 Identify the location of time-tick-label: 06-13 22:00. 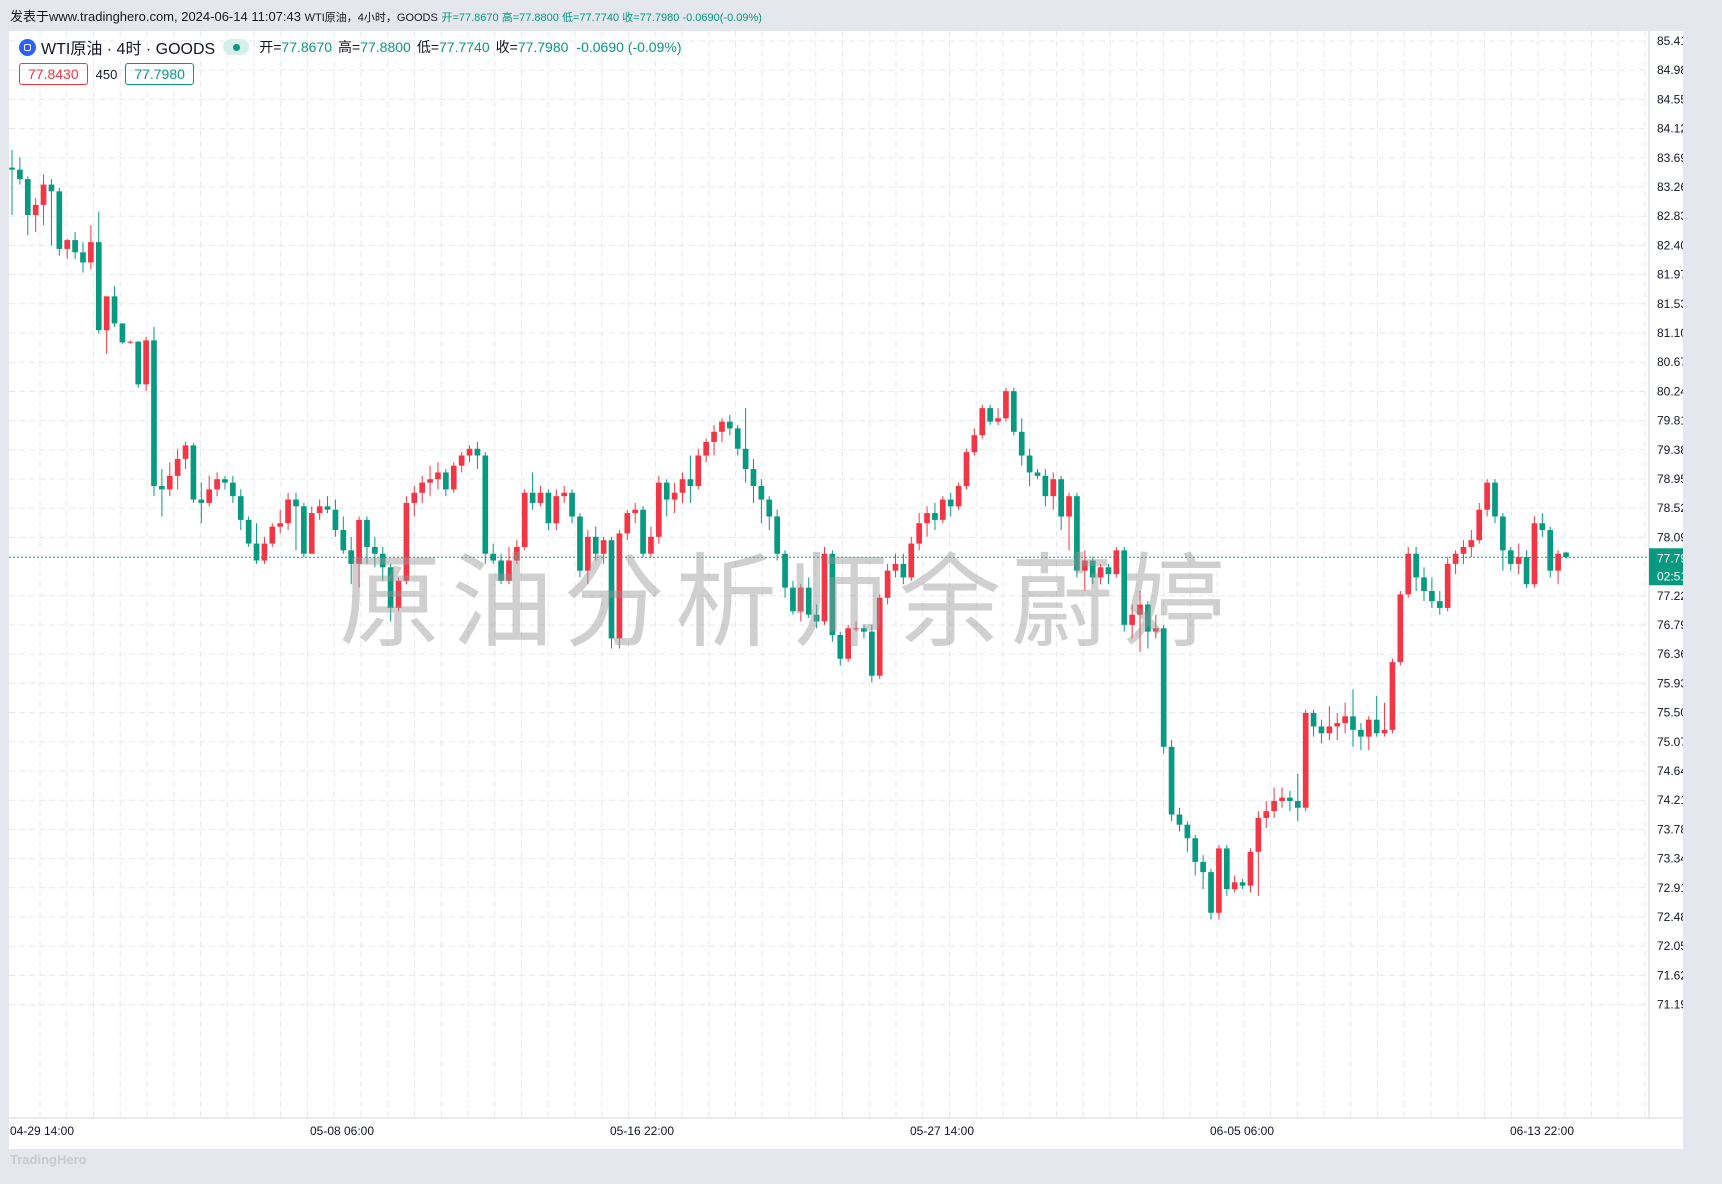
(1542, 1131).